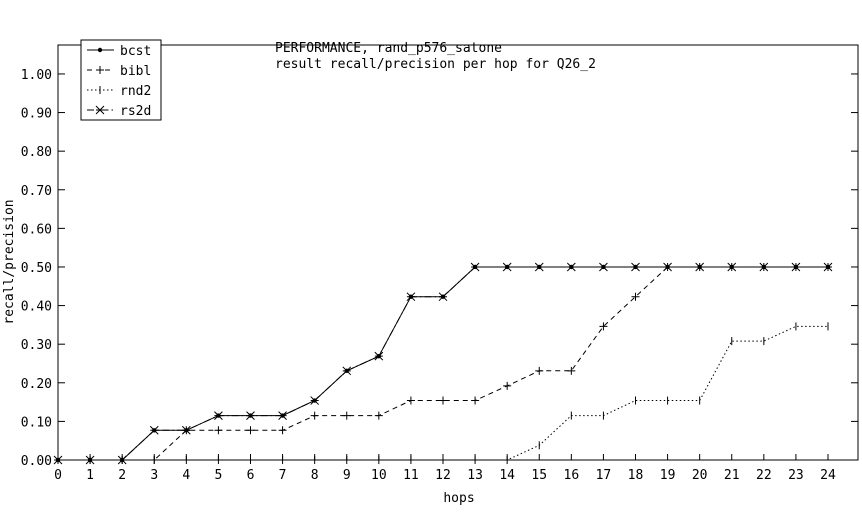 Image resolution: width=862 pixels, height=520 pixels. Describe the element at coordinates (36, 229) in the screenshot. I see `y-tick-label: 0.60` at that location.